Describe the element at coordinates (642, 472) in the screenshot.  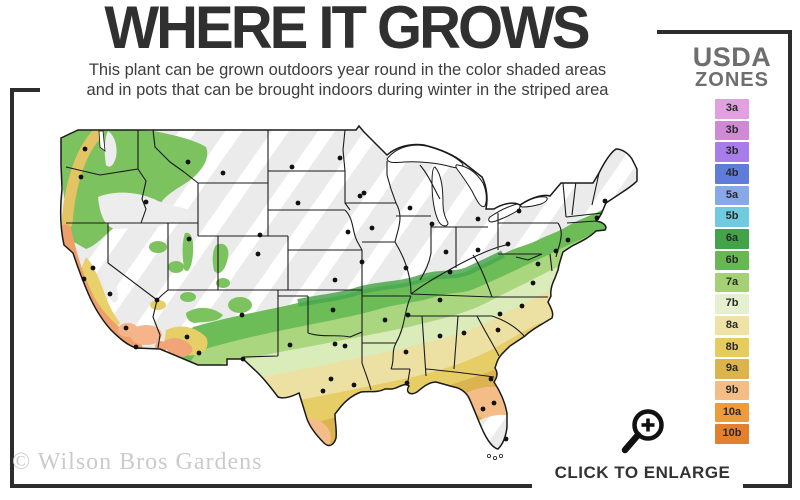
I see `click-to-enlarge-label: CLICK TO ENLARGE` at that location.